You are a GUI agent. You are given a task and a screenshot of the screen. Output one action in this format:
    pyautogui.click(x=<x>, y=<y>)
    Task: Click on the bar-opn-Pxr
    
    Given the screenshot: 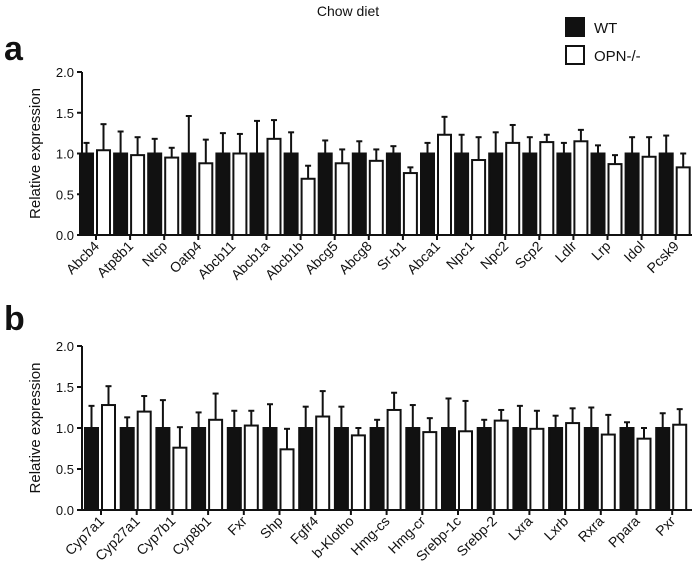 What is the action you would take?
    pyautogui.click(x=680, y=467)
    